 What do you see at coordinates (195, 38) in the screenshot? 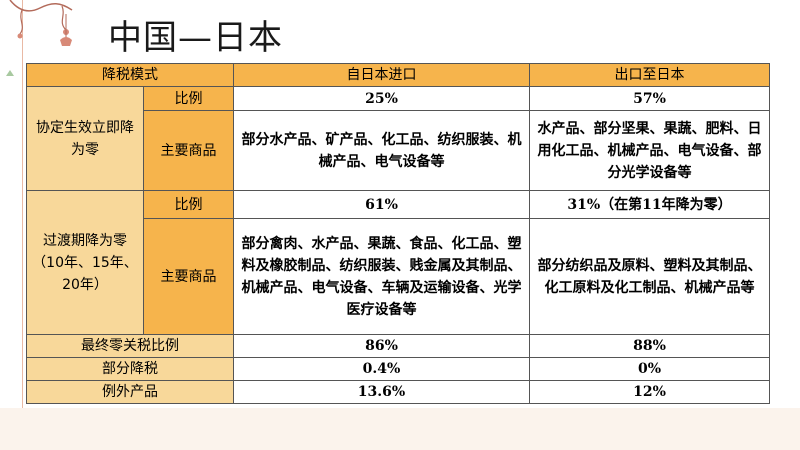
I see `page-title: 中国—日本` at bounding box center [195, 38].